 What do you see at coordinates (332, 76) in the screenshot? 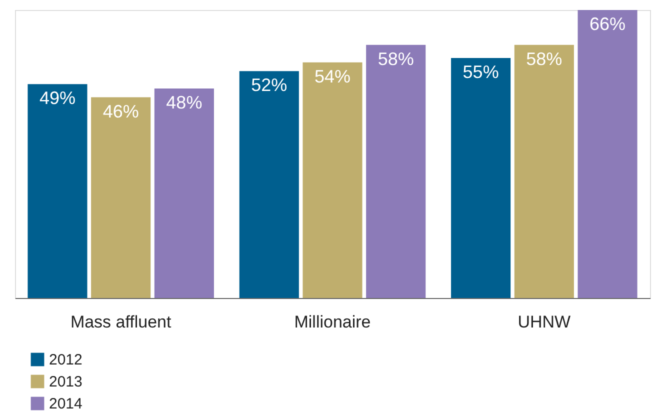
I see `data-label: 54%` at bounding box center [332, 76].